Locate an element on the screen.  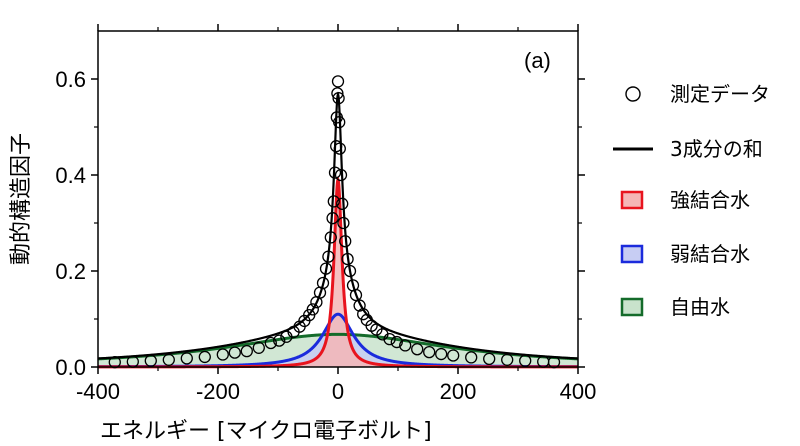
x-tick-label: 200 is located at coordinates (458, 391).